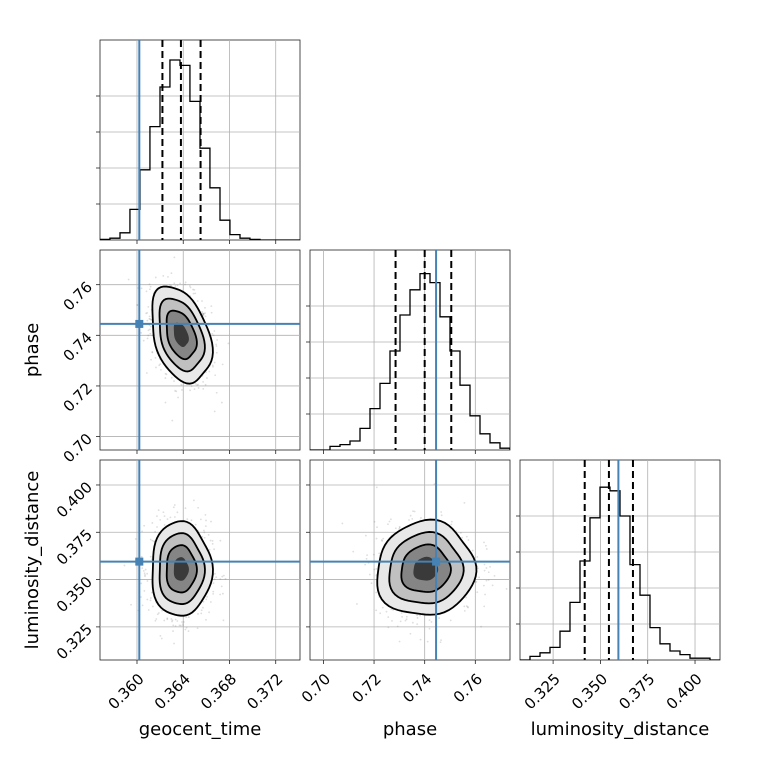 This screenshot has height=760, width=760. Describe the element at coordinates (468, 688) in the screenshot. I see `x-tick-label: 0.76` at that location.